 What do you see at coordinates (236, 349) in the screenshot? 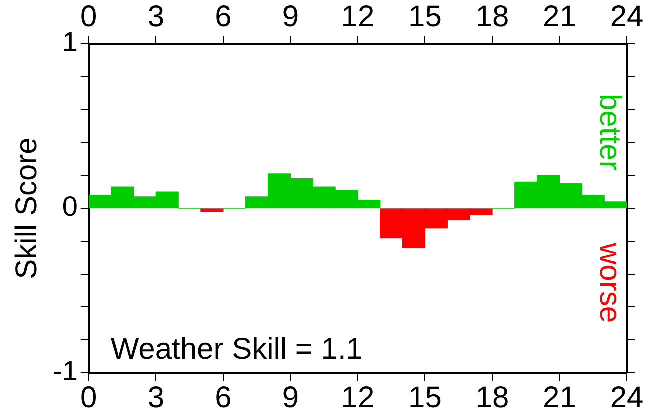
I see `annotation: Weather Skill = 1.1` at bounding box center [236, 349].